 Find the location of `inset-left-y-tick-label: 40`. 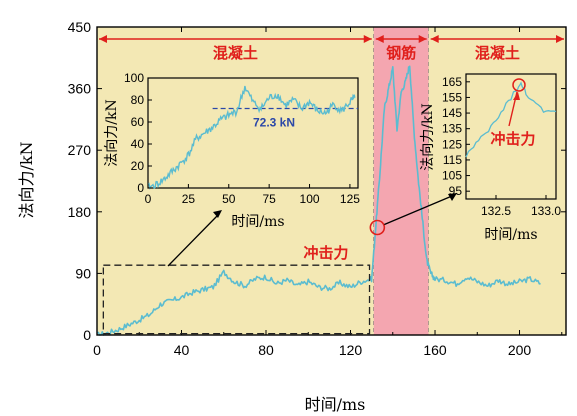

inset-left-y-tick-label: 40 is located at coordinates (138, 144).